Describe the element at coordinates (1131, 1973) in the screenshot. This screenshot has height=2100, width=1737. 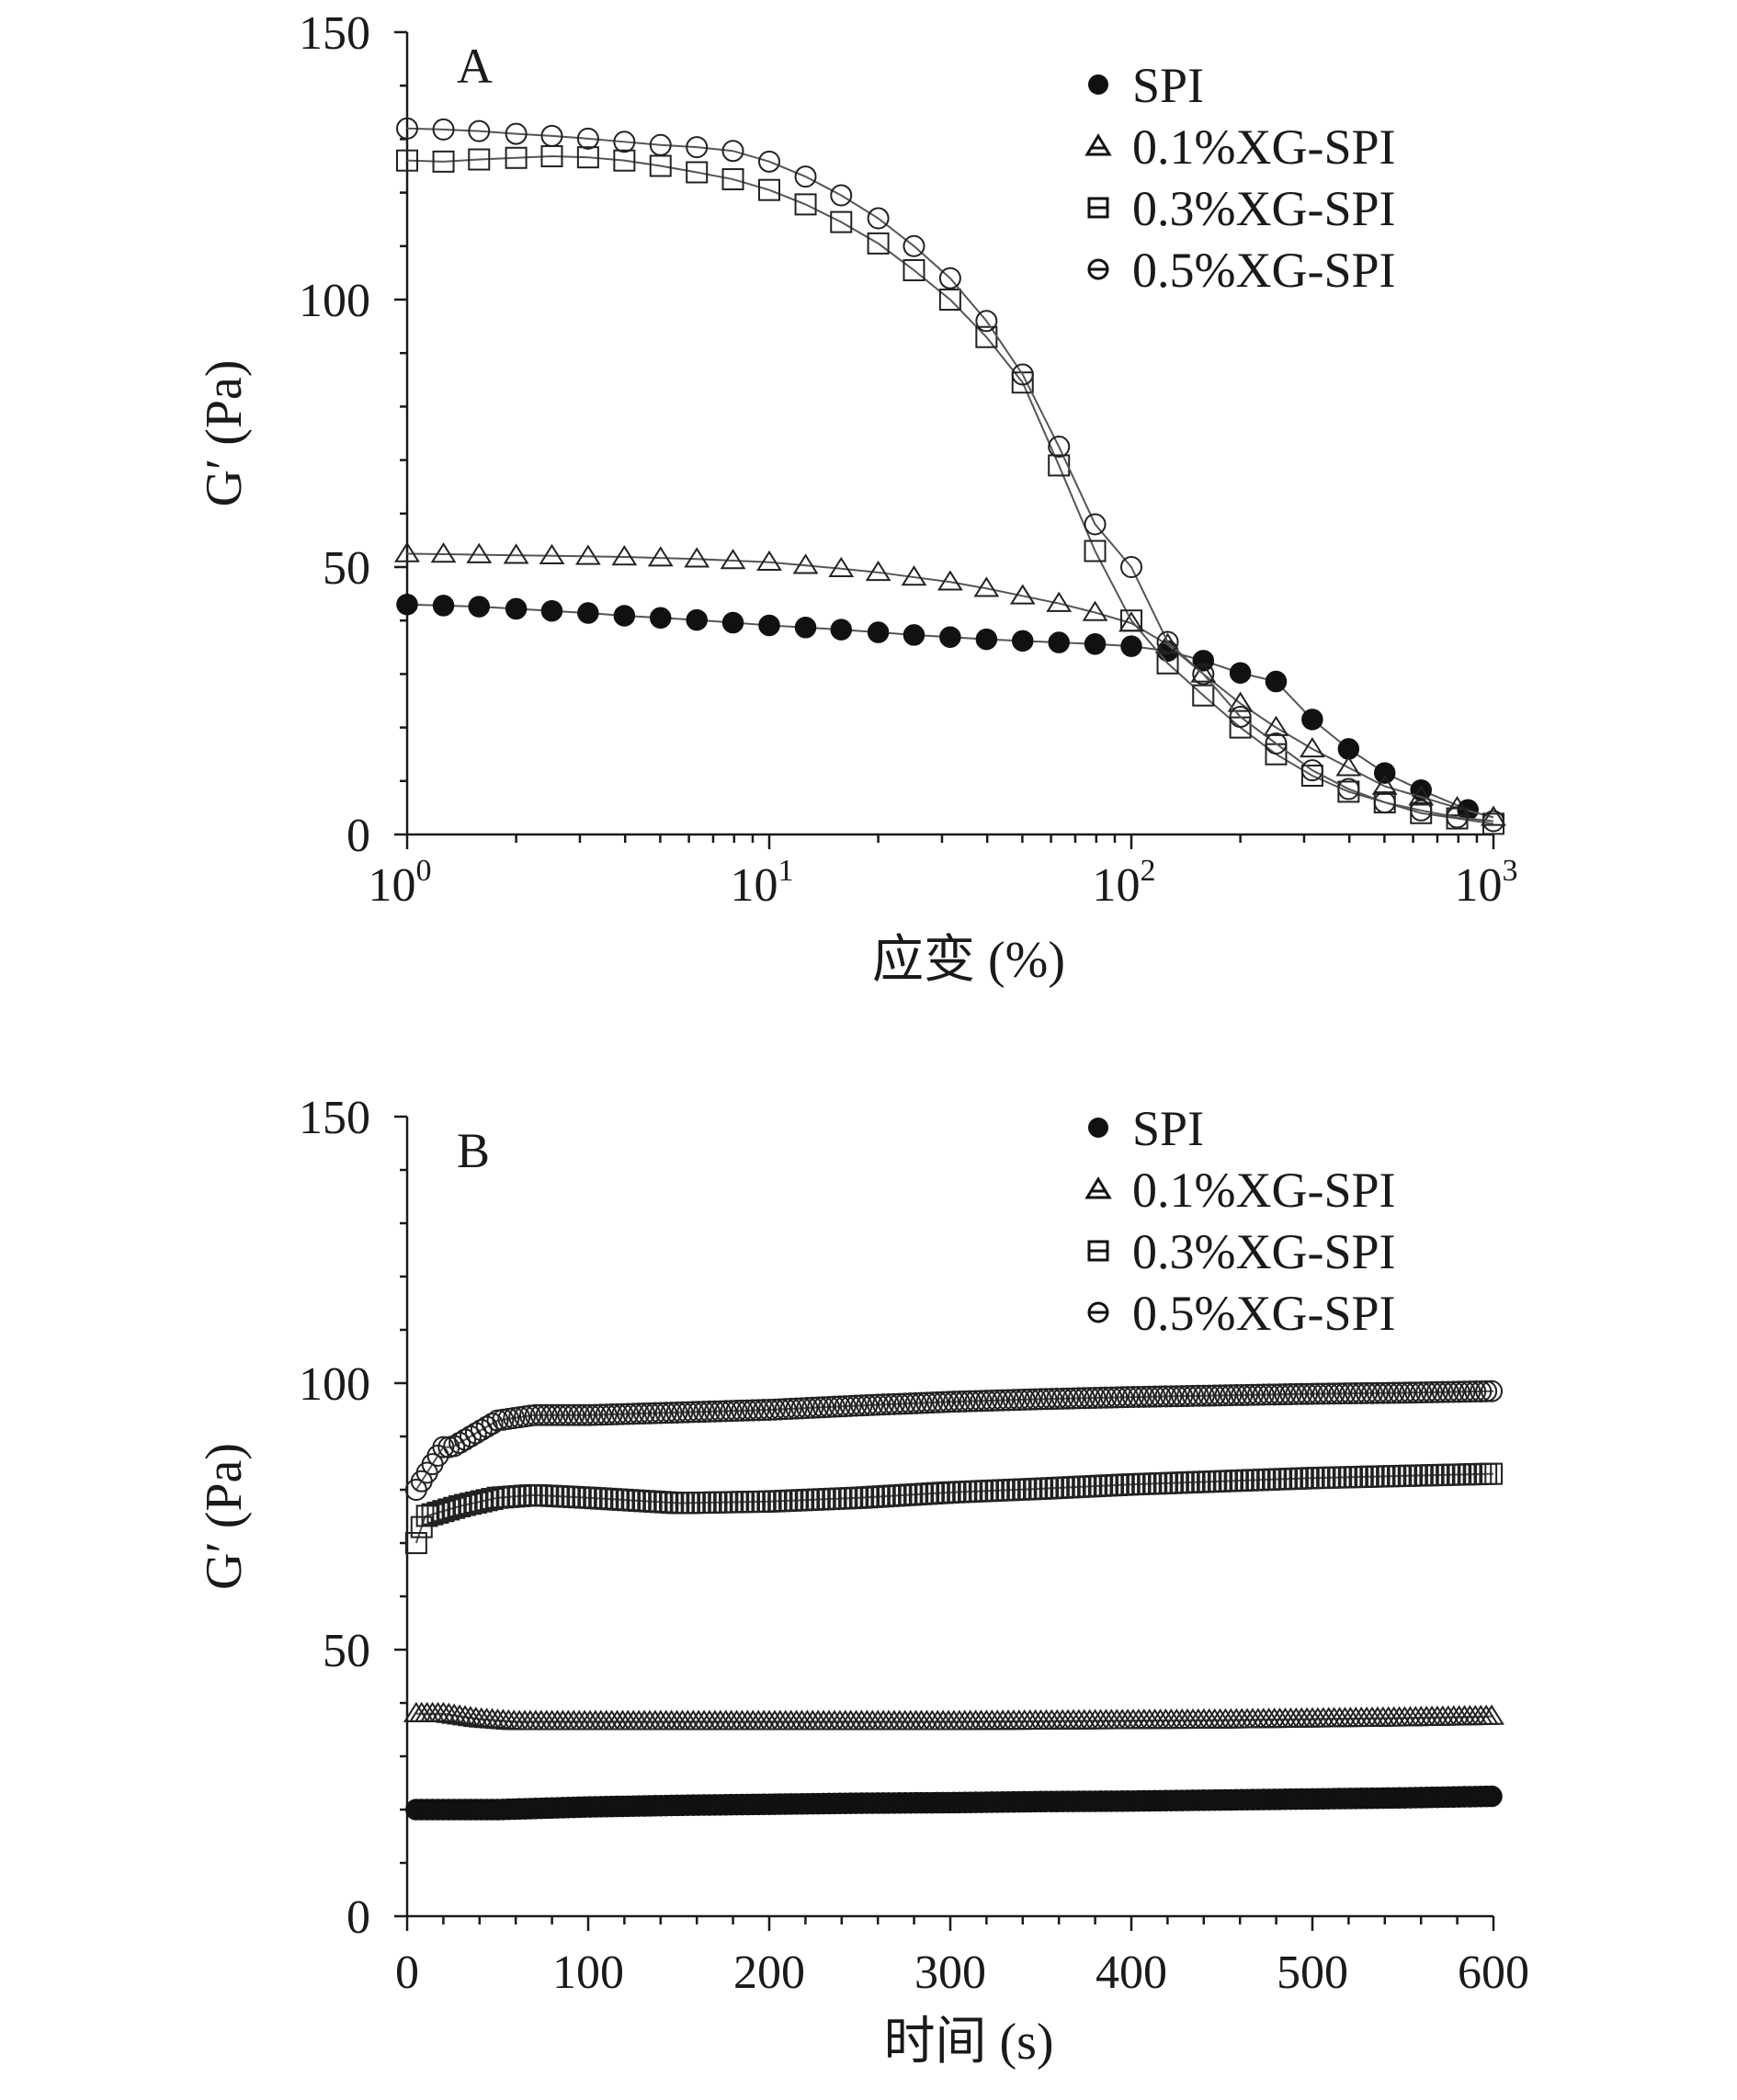
I see `x-tick-label: 400` at that location.